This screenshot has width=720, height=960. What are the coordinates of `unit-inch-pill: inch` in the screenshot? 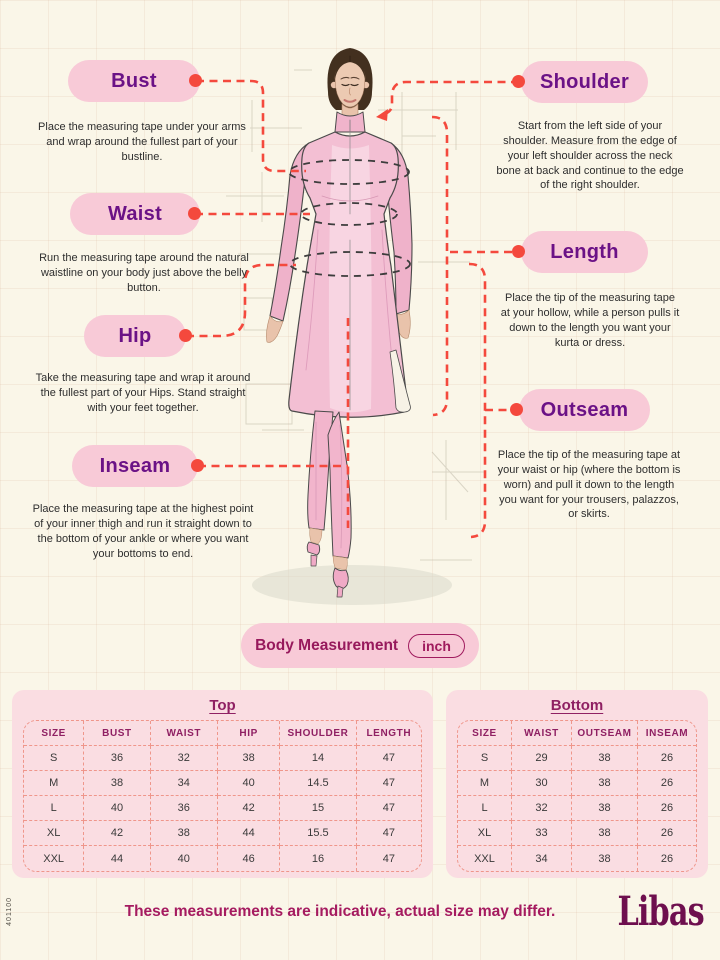 It's located at (436, 645).